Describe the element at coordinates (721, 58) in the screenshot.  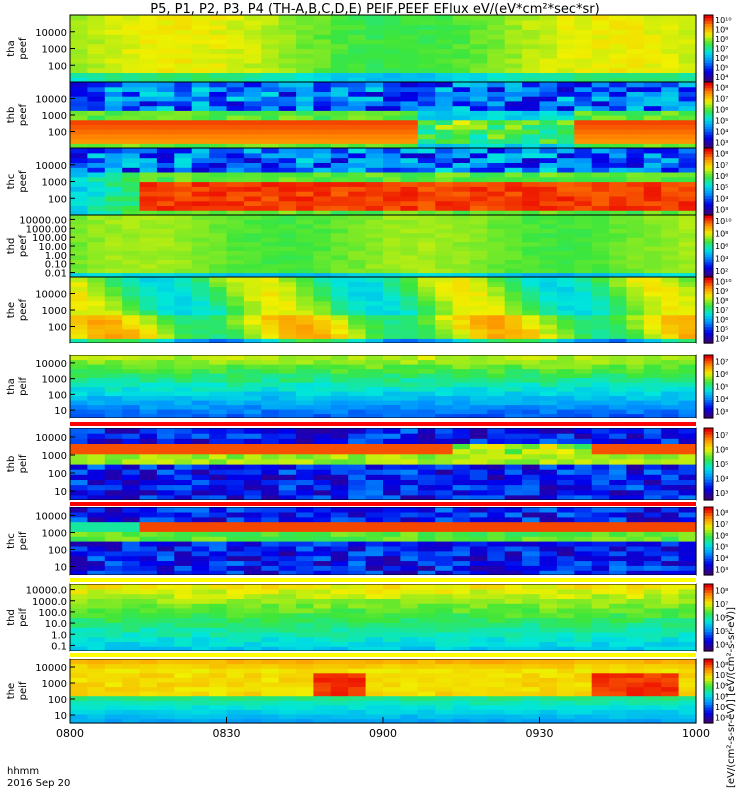
I see `colorbar-tick-label: 10⁶` at that location.